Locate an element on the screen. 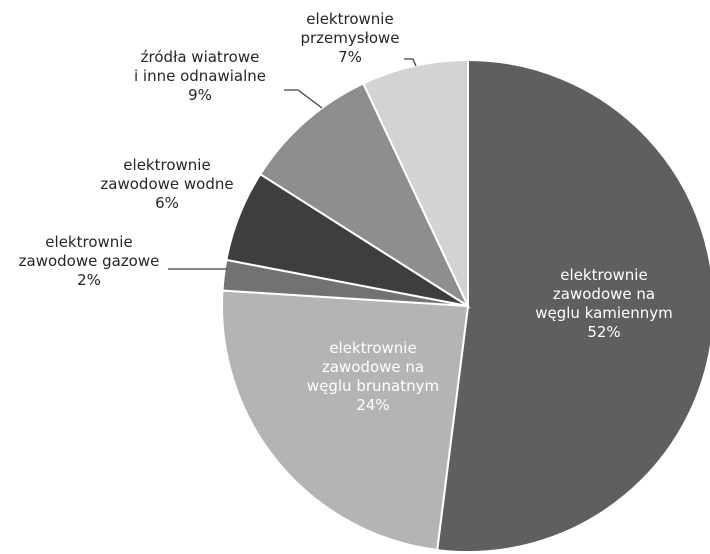  slice-label-line: przemysłowe is located at coordinates (349, 38).